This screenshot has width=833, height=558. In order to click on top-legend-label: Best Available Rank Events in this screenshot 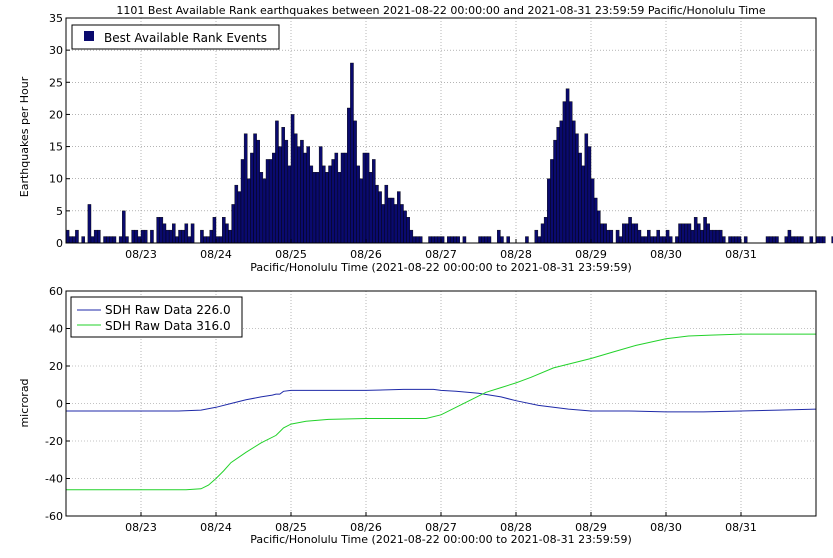, I will do `click(185, 38)`.